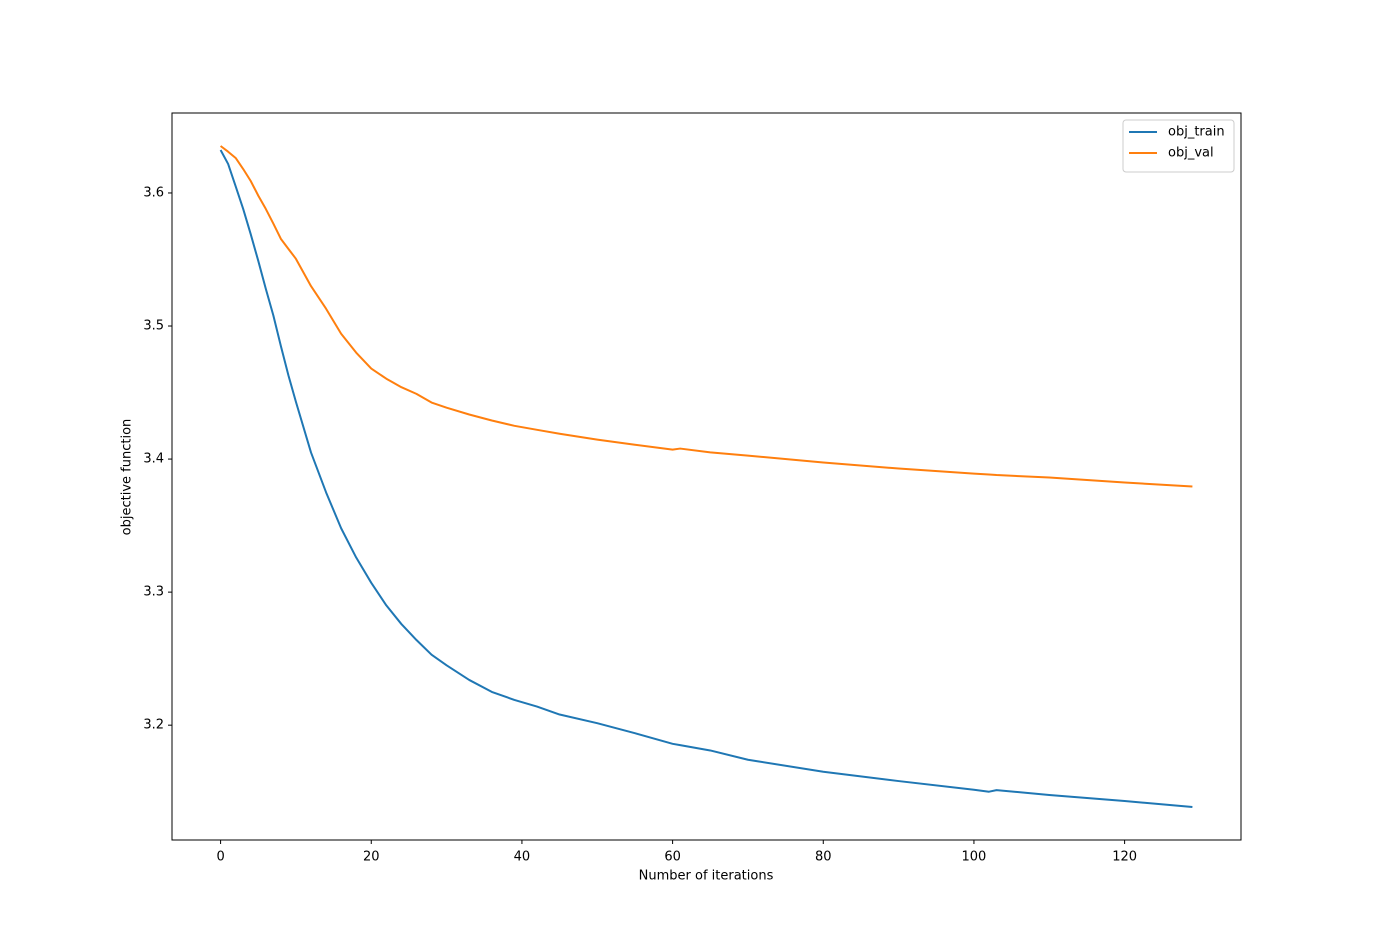  What do you see at coordinates (153, 725) in the screenshot?
I see `y-tick-label: 3.2` at bounding box center [153, 725].